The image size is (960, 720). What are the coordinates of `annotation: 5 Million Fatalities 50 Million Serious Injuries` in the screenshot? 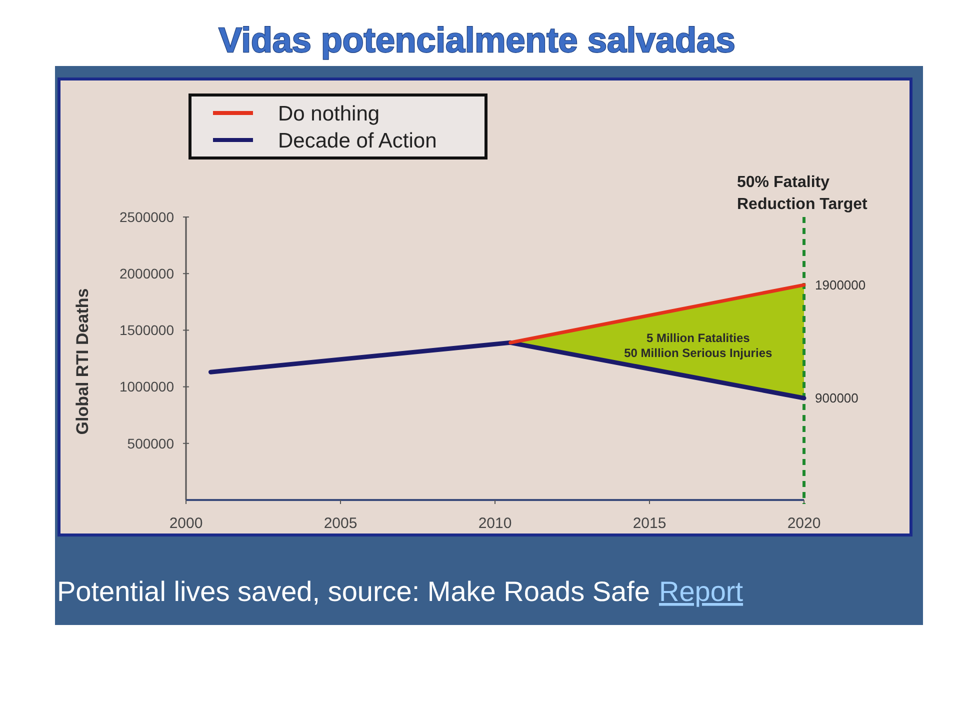 It's located at (698, 345).